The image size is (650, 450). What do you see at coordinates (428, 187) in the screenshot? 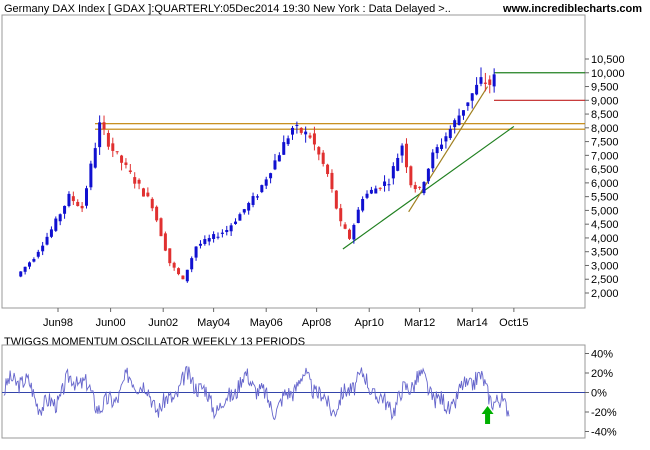
I see `trend-line` at bounding box center [428, 187].